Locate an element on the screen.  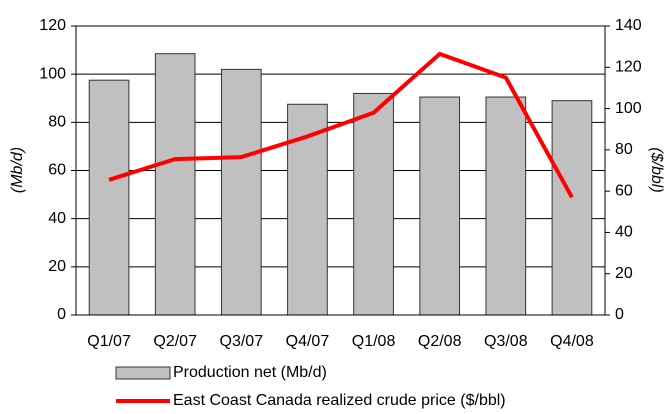
y2-tick-label: 40 is located at coordinates (624, 232).